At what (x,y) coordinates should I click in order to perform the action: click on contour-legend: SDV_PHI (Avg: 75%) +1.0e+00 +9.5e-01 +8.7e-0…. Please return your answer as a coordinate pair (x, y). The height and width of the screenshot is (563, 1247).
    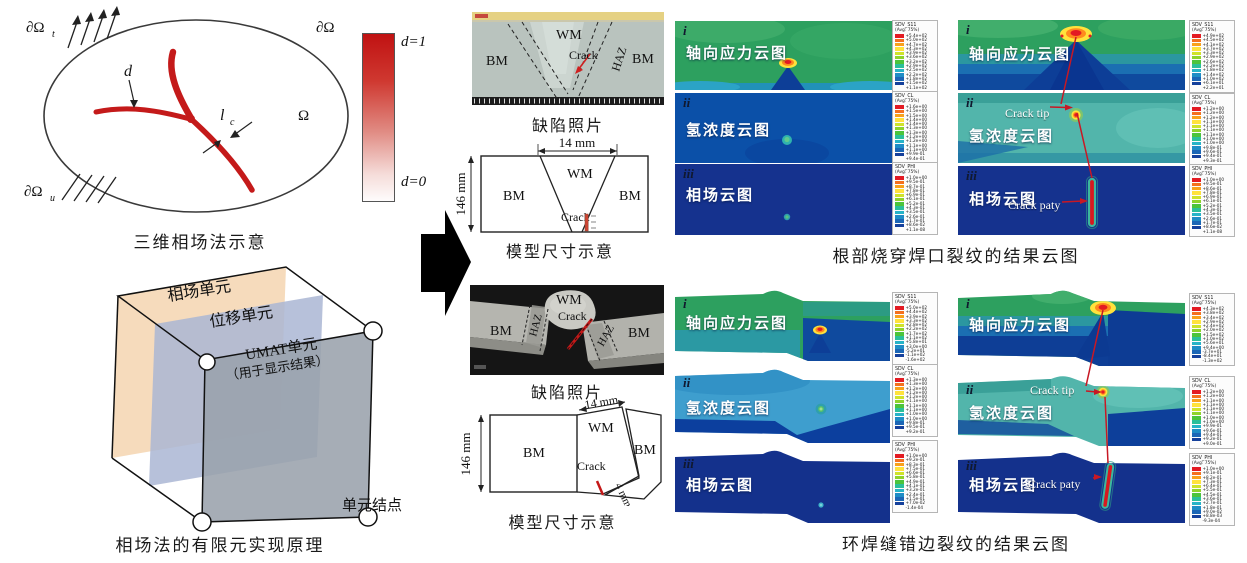
    Looking at the image, I should click on (915, 198).